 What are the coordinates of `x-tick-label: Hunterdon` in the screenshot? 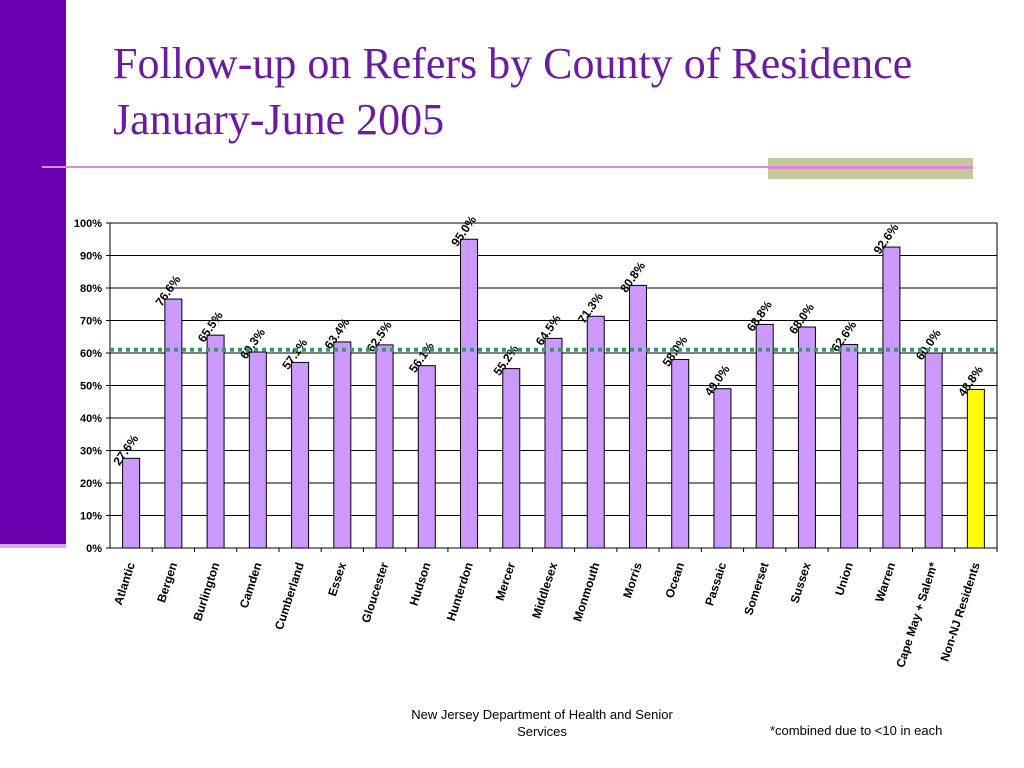 It's located at (460, 592).